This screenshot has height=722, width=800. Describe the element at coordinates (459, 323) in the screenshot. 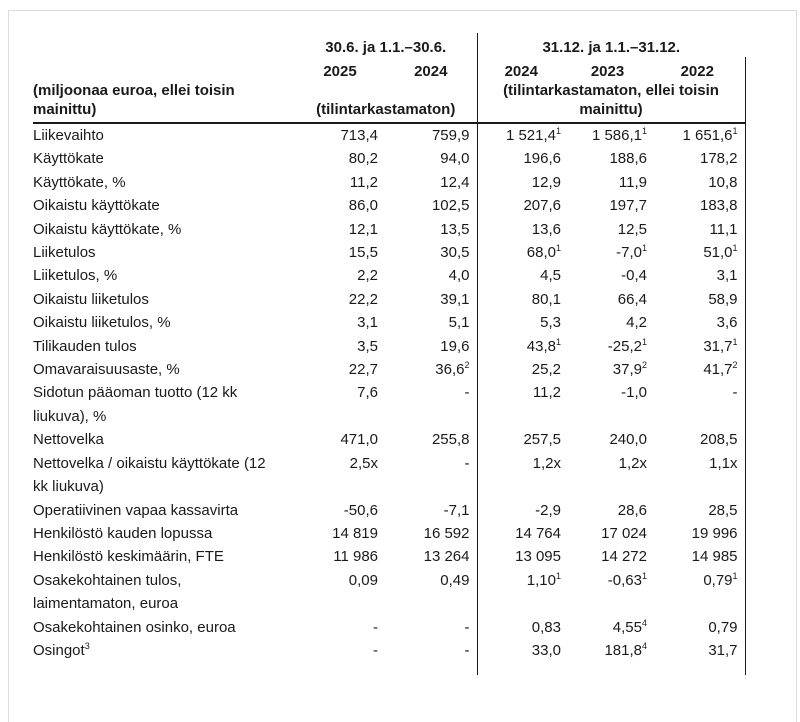

I see `value-cell: 5,1` at that location.